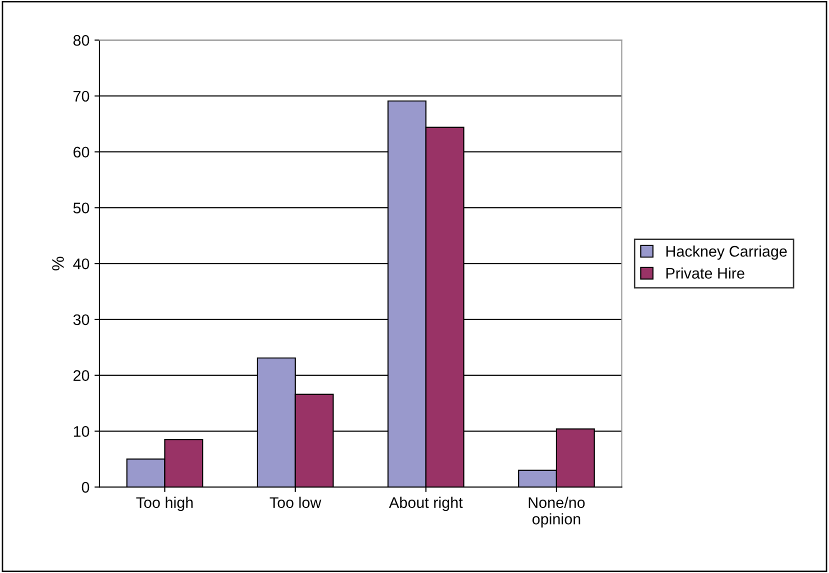 This screenshot has height=573, width=829. I want to click on legend-label: Private Hire, so click(705, 273).